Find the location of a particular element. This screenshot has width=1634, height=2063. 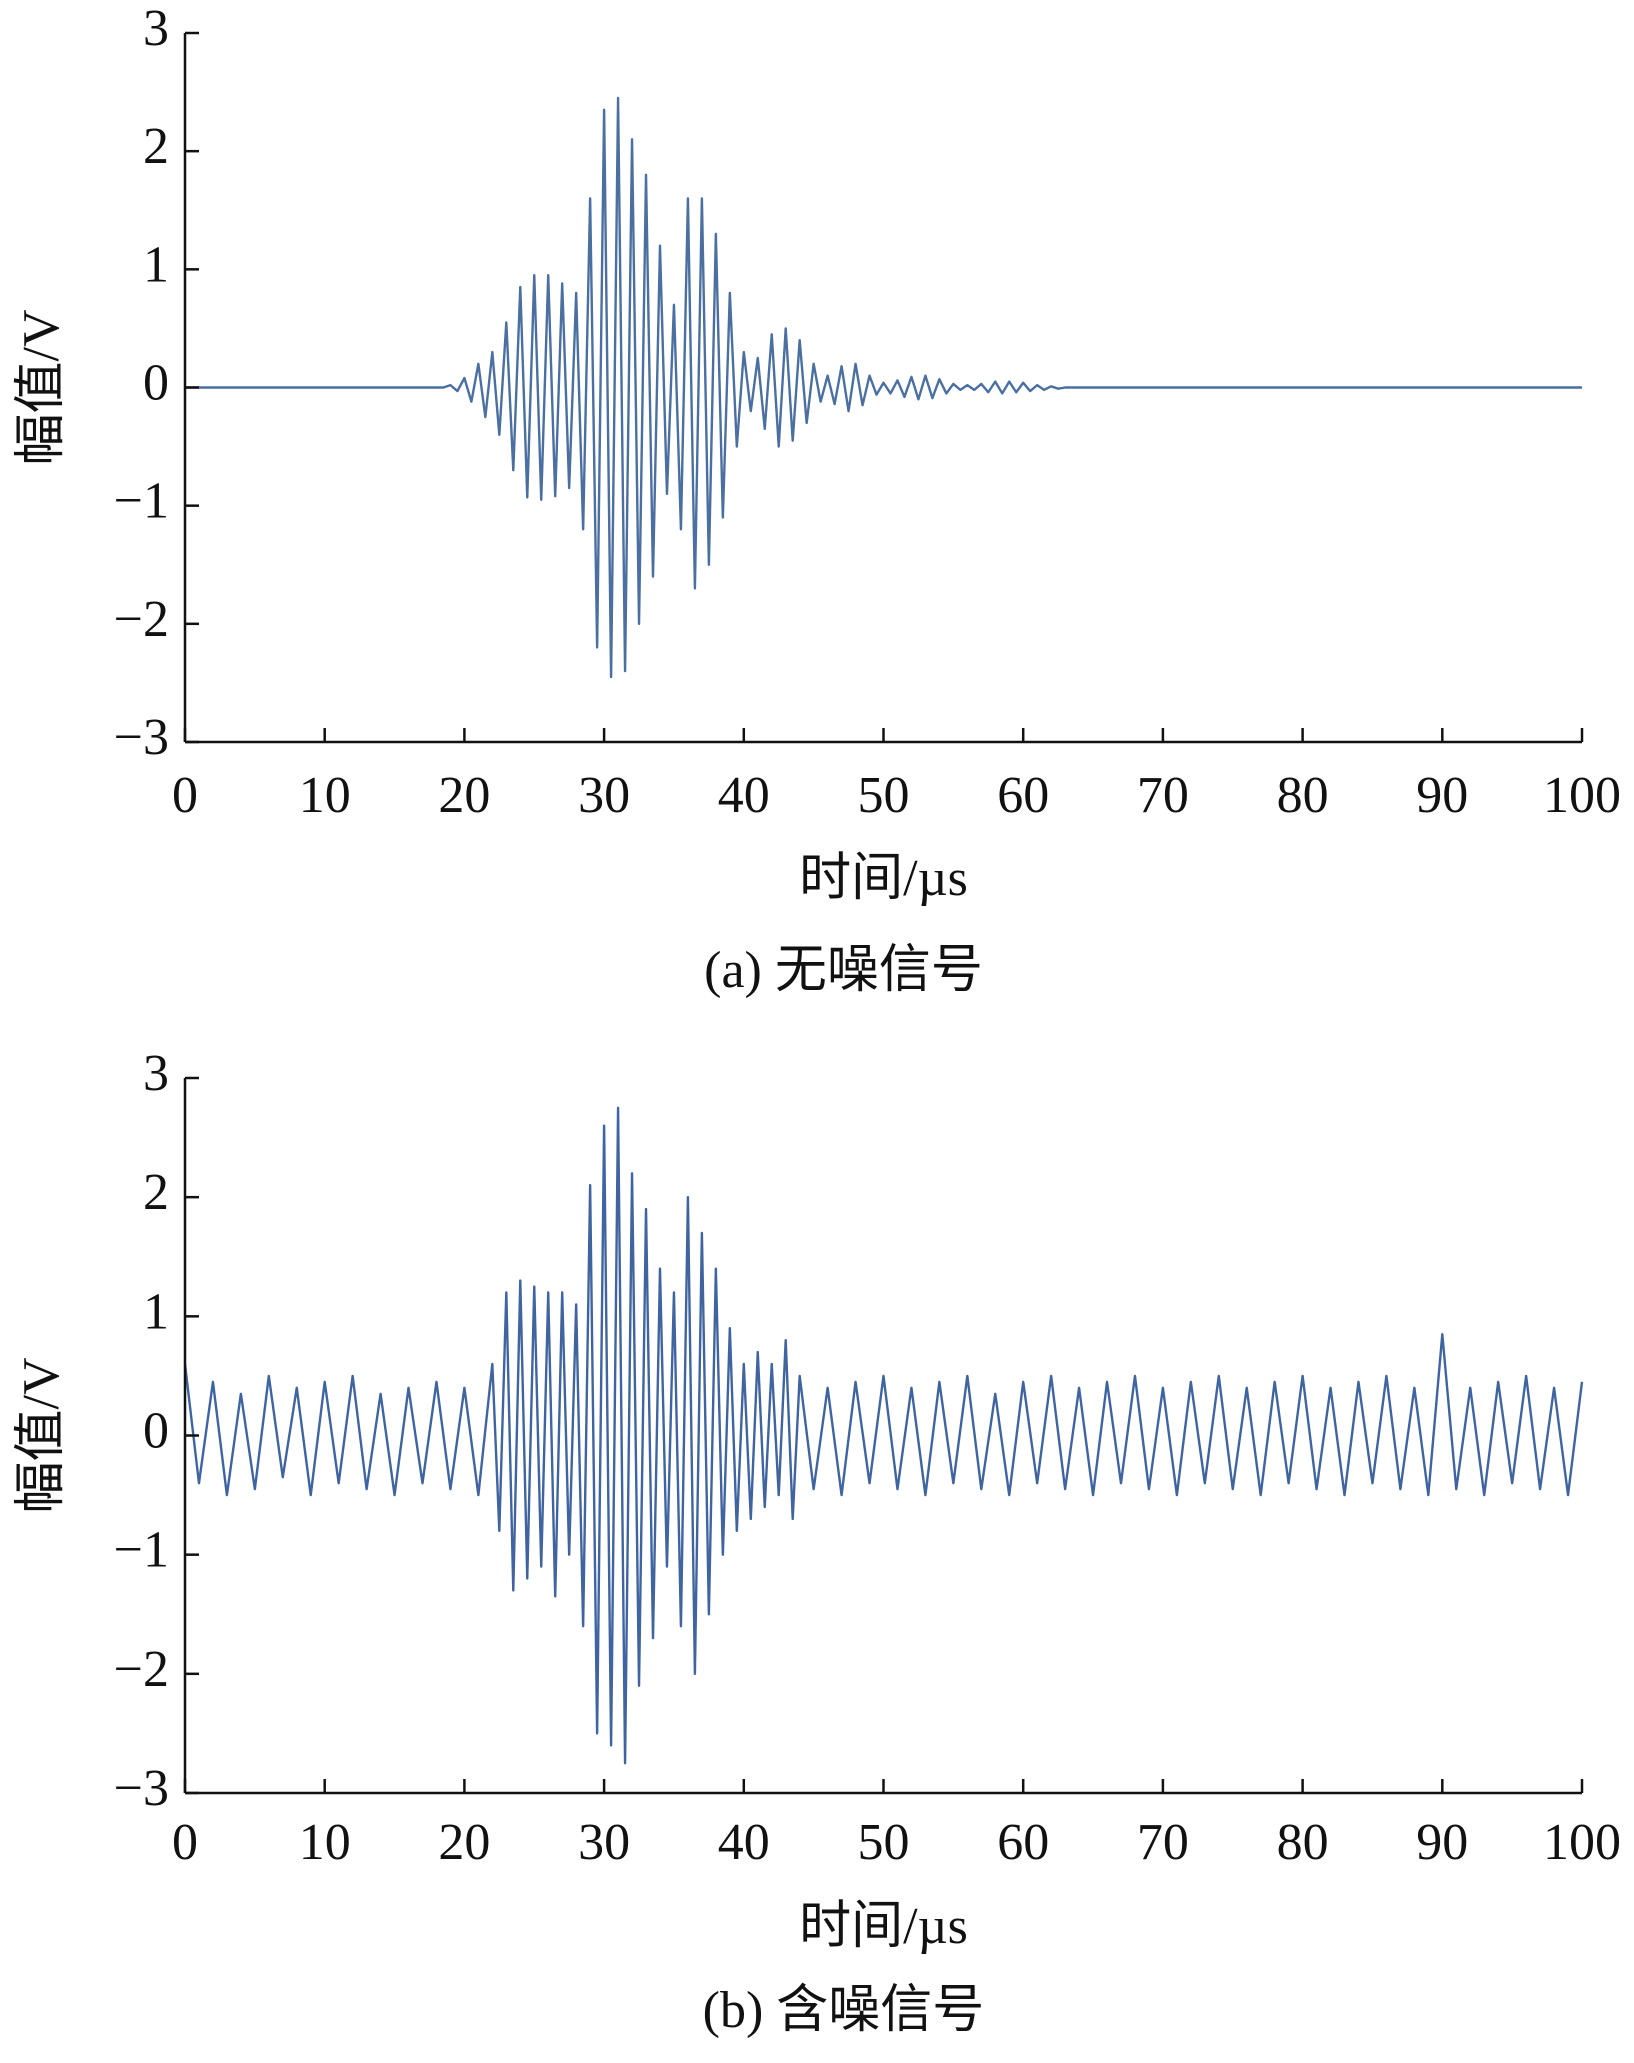

caption: (b) 含噪信号 is located at coordinates (844, 2010).